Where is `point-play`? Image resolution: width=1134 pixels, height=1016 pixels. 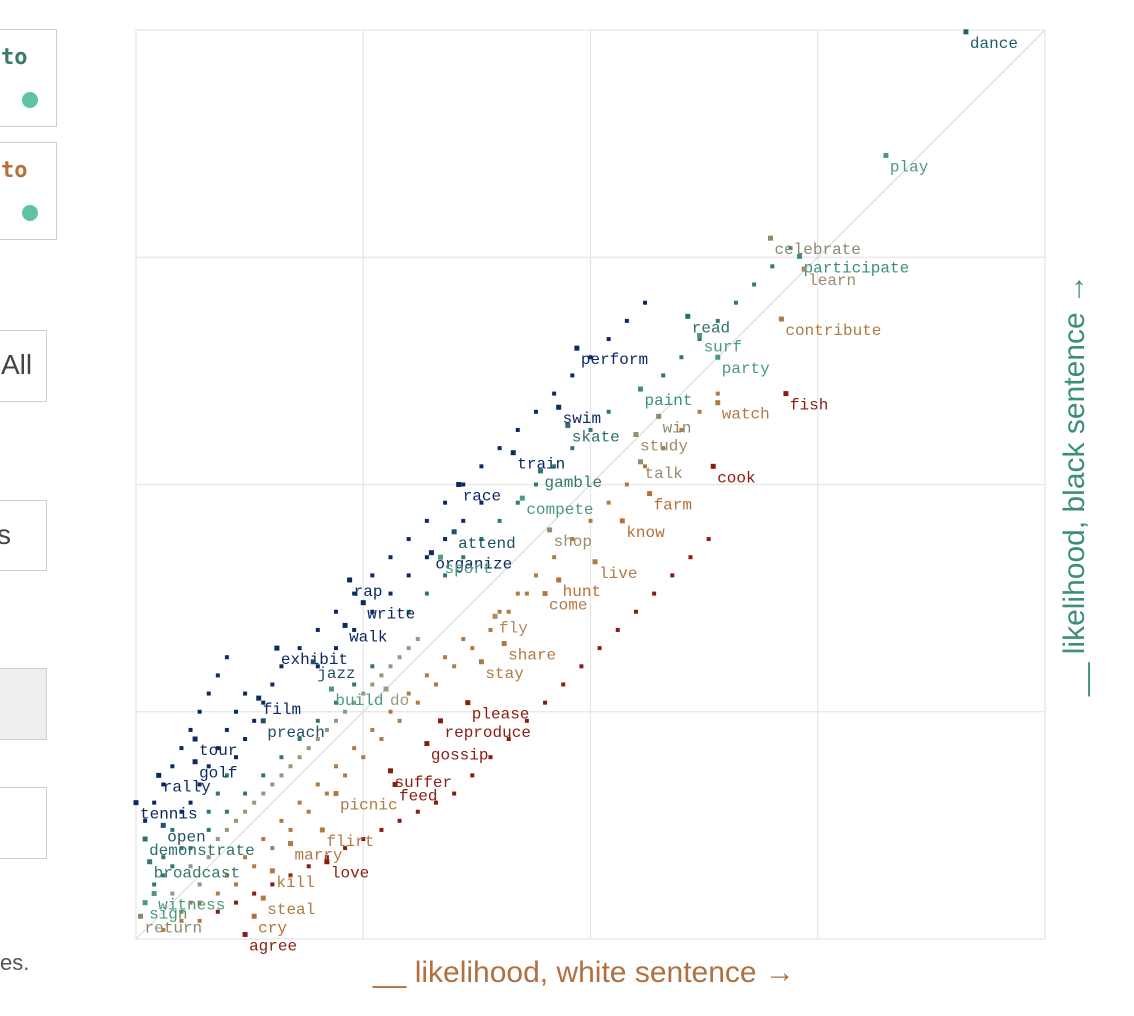 point-play is located at coordinates (886, 155).